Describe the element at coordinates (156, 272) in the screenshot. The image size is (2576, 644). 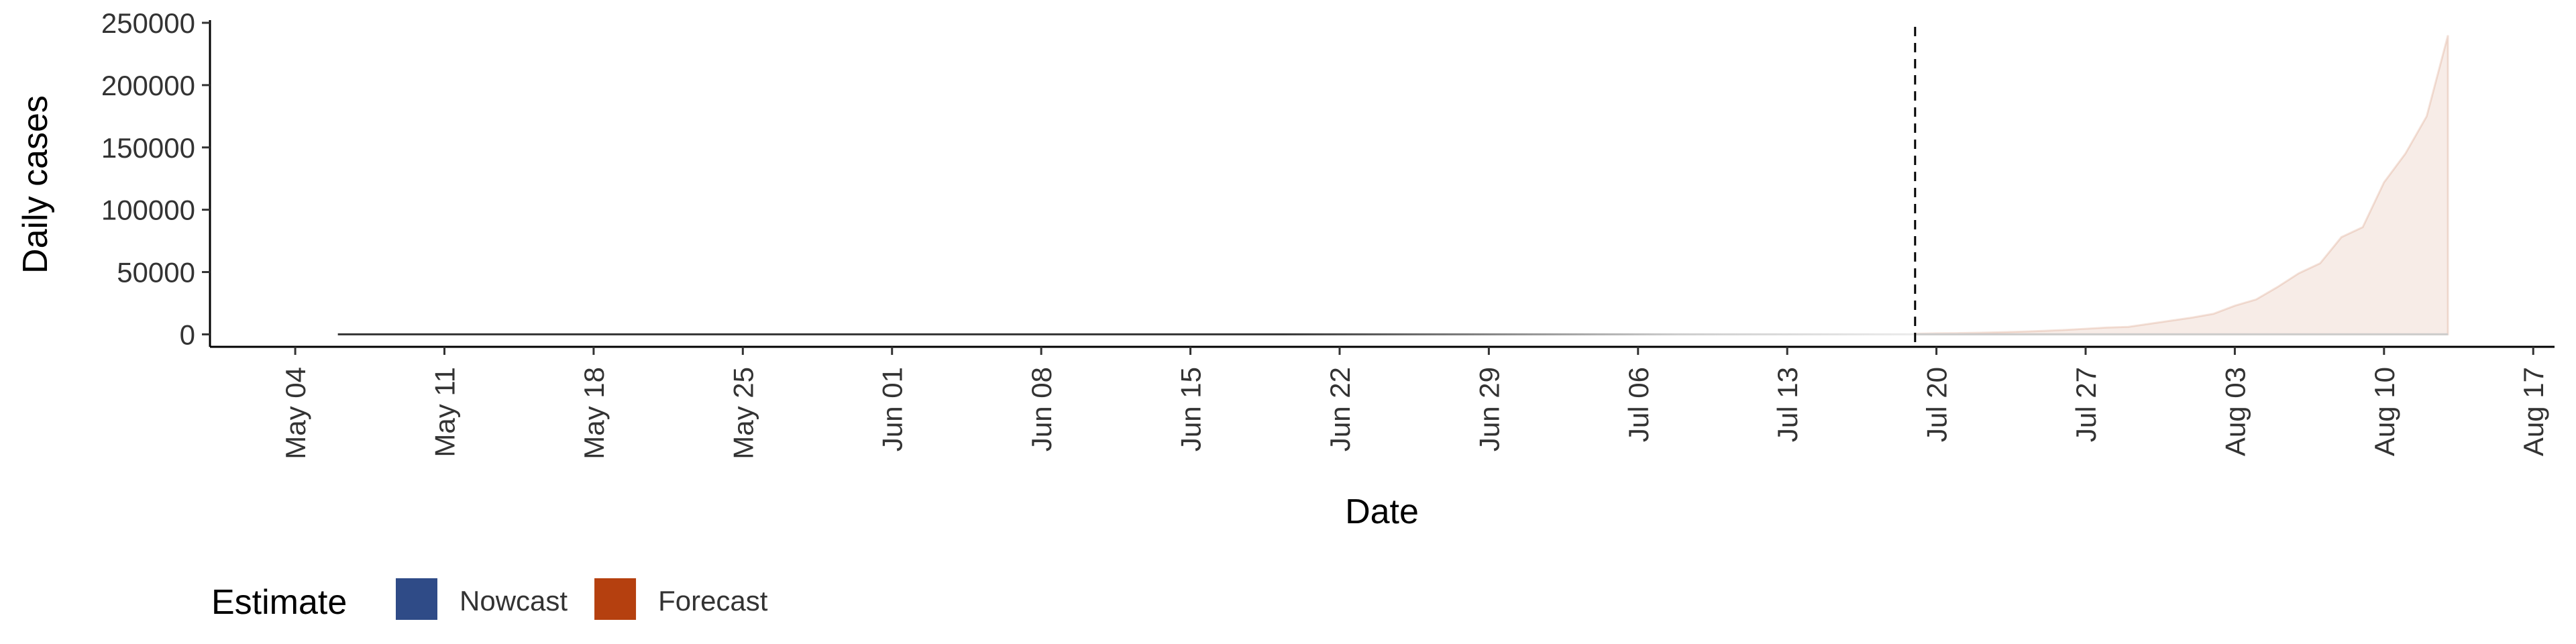
I see `y-tick-label: 50000` at that location.